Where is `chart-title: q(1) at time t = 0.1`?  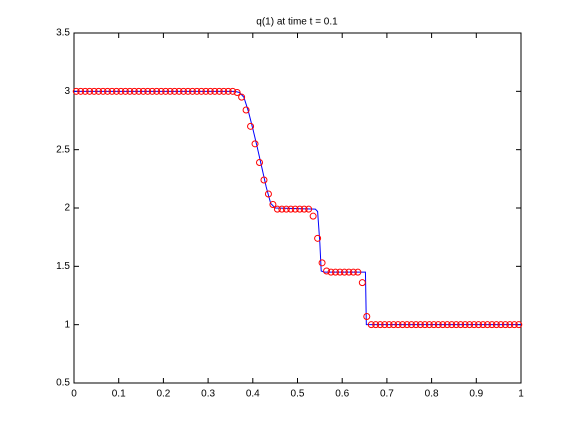
chart-title: q(1) at time t = 0.1 is located at coordinates (297, 22).